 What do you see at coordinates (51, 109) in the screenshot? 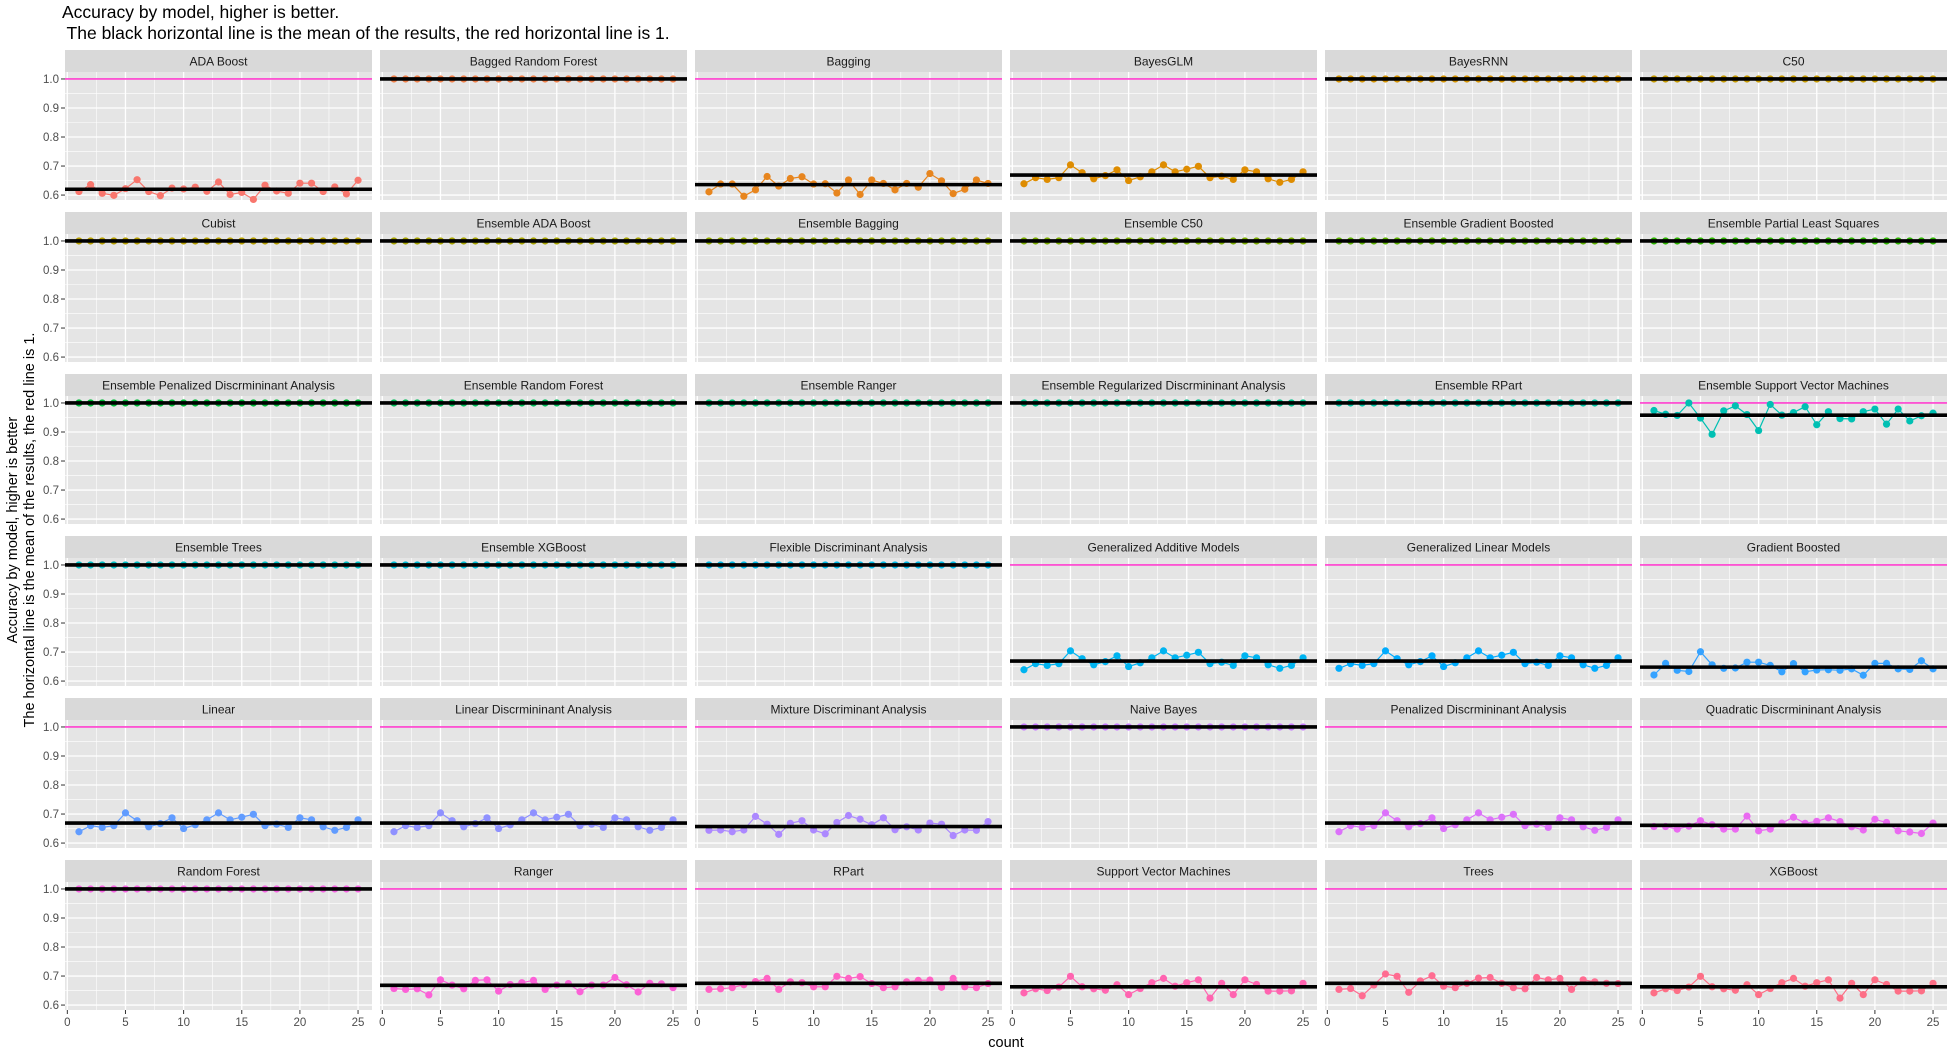
I see `y-tick-label: 0.9` at bounding box center [51, 109].